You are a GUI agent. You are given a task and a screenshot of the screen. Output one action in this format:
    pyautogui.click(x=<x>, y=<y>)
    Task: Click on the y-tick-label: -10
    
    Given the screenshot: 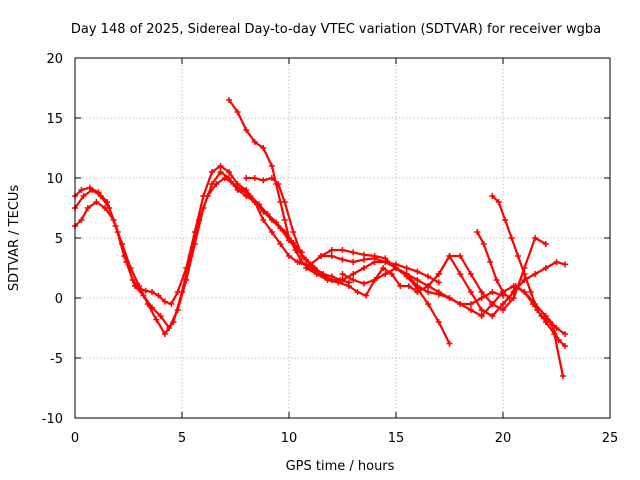 What is the action you would take?
    pyautogui.click(x=52, y=419)
    